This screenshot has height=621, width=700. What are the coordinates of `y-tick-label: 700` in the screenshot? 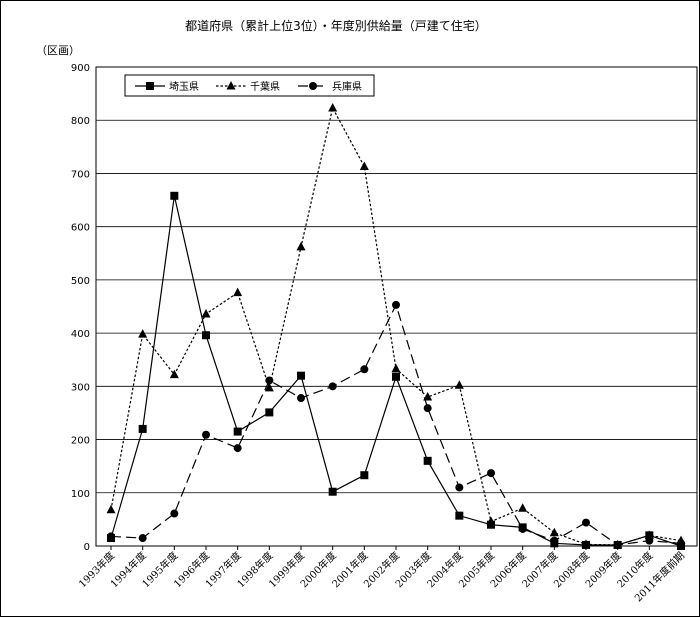 It's located at (80, 174).